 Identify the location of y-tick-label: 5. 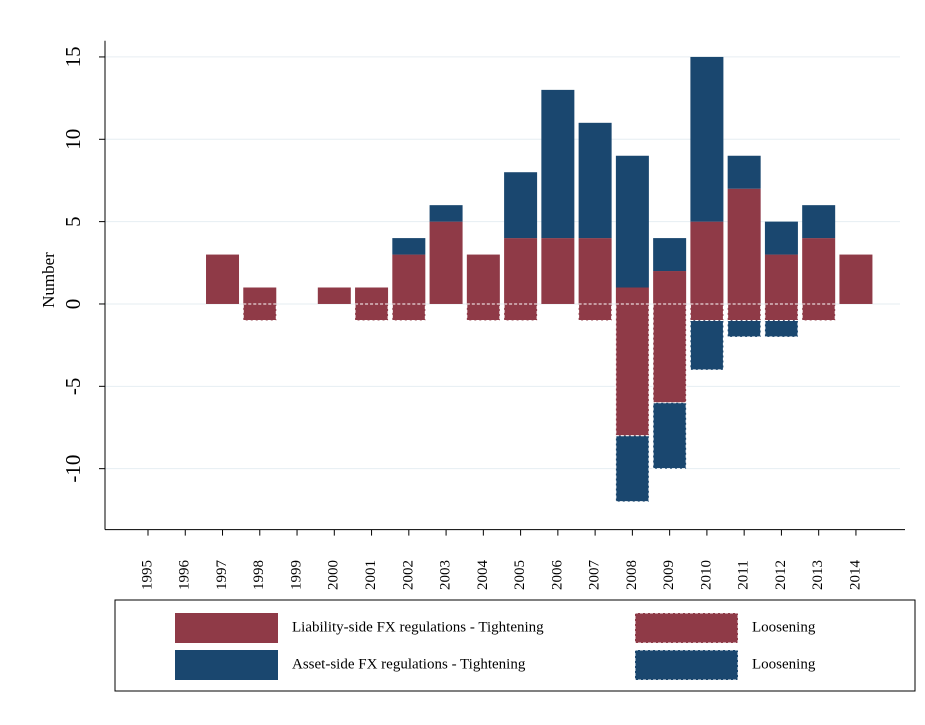
(73, 221).